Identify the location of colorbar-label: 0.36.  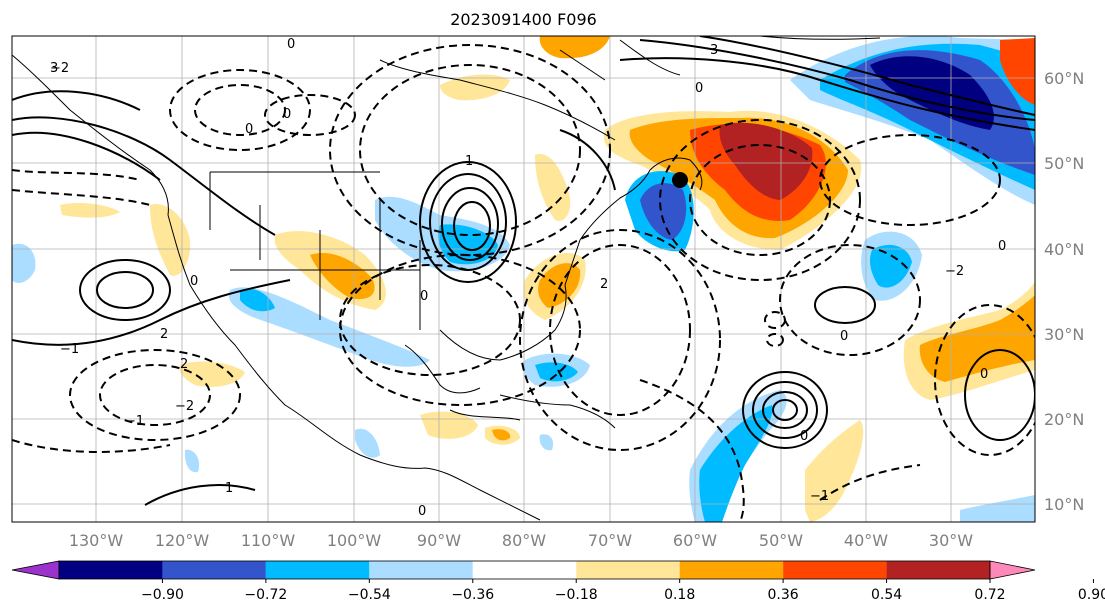
(783, 595).